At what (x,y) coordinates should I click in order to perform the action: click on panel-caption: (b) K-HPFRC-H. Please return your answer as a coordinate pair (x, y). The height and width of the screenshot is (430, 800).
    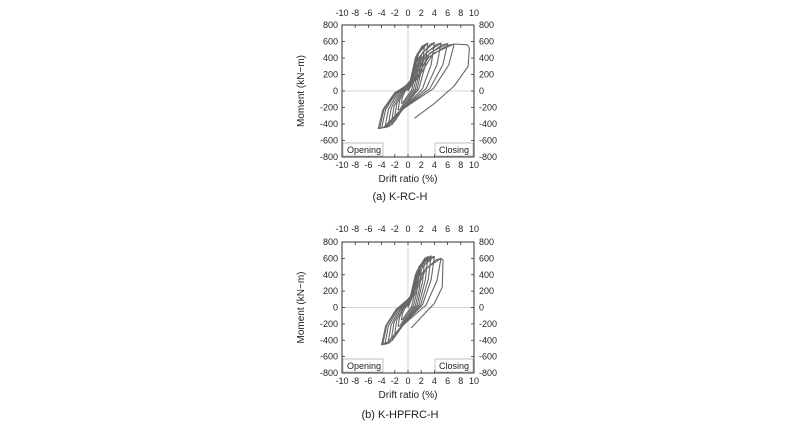
    Looking at the image, I should click on (400, 415).